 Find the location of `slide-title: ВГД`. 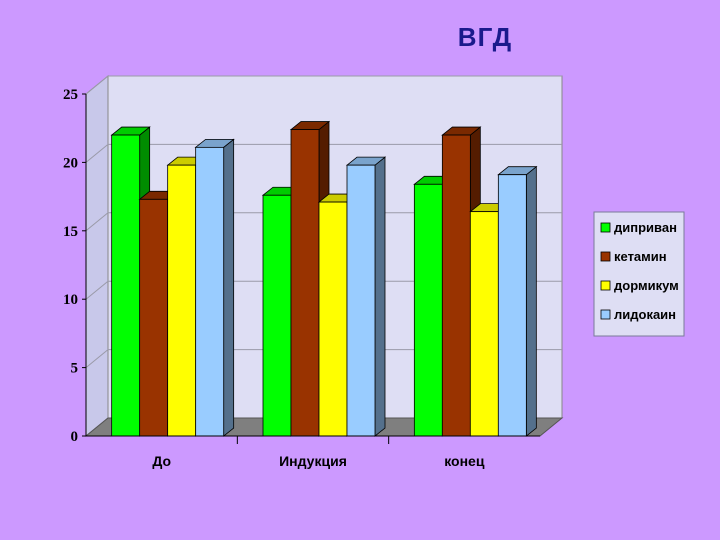

slide-title: ВГД is located at coordinates (485, 37).